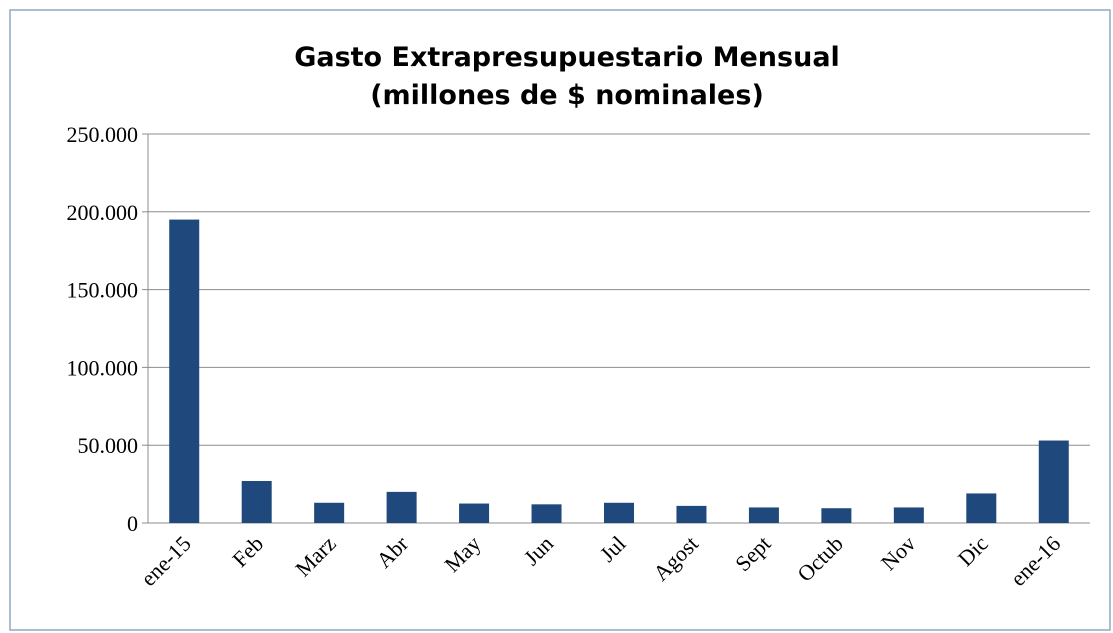 This screenshot has width=1113, height=633. Describe the element at coordinates (108, 445) in the screenshot. I see `y-tick-label: 50.000` at that location.